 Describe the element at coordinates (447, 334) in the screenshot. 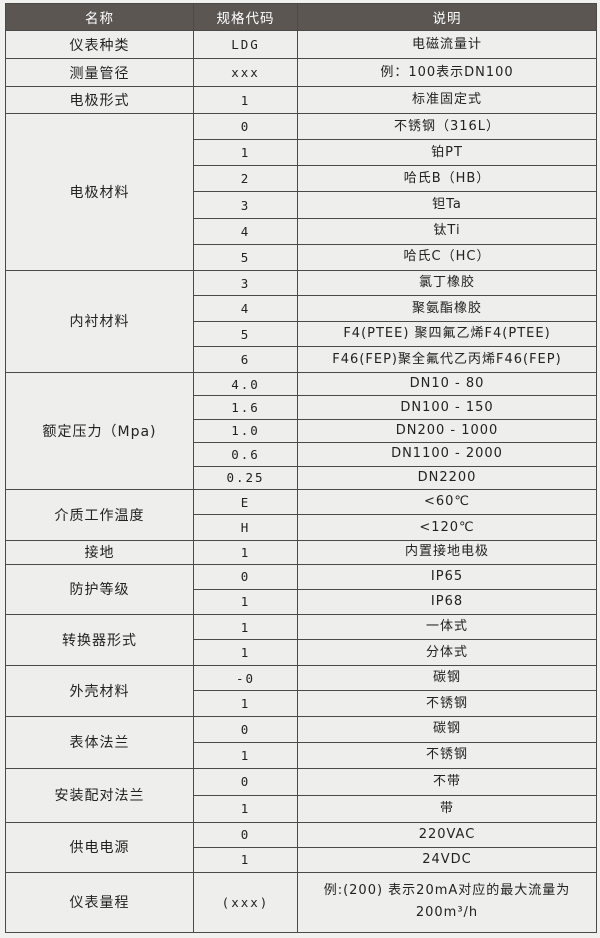

I see `spec-description: F4(PTEE) 聚四氟乙烯F4(PTEE)` at that location.